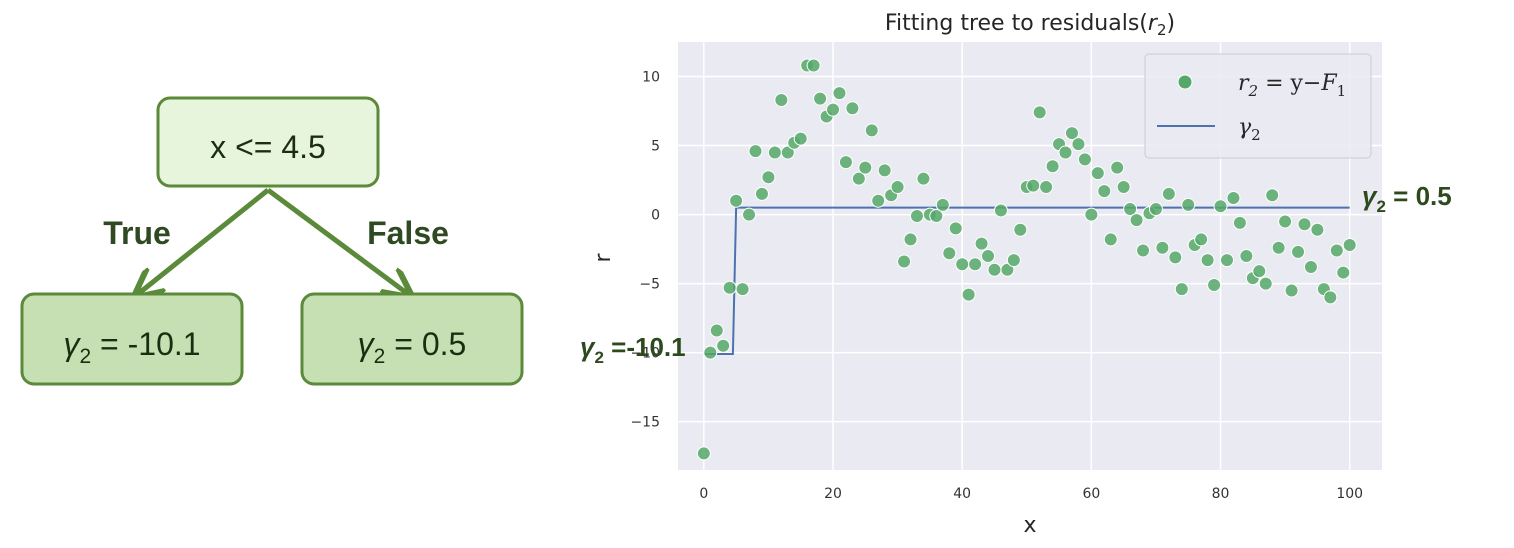 The width and height of the screenshot is (1514, 548). I want to click on y-axis-label: r, so click(603, 258).